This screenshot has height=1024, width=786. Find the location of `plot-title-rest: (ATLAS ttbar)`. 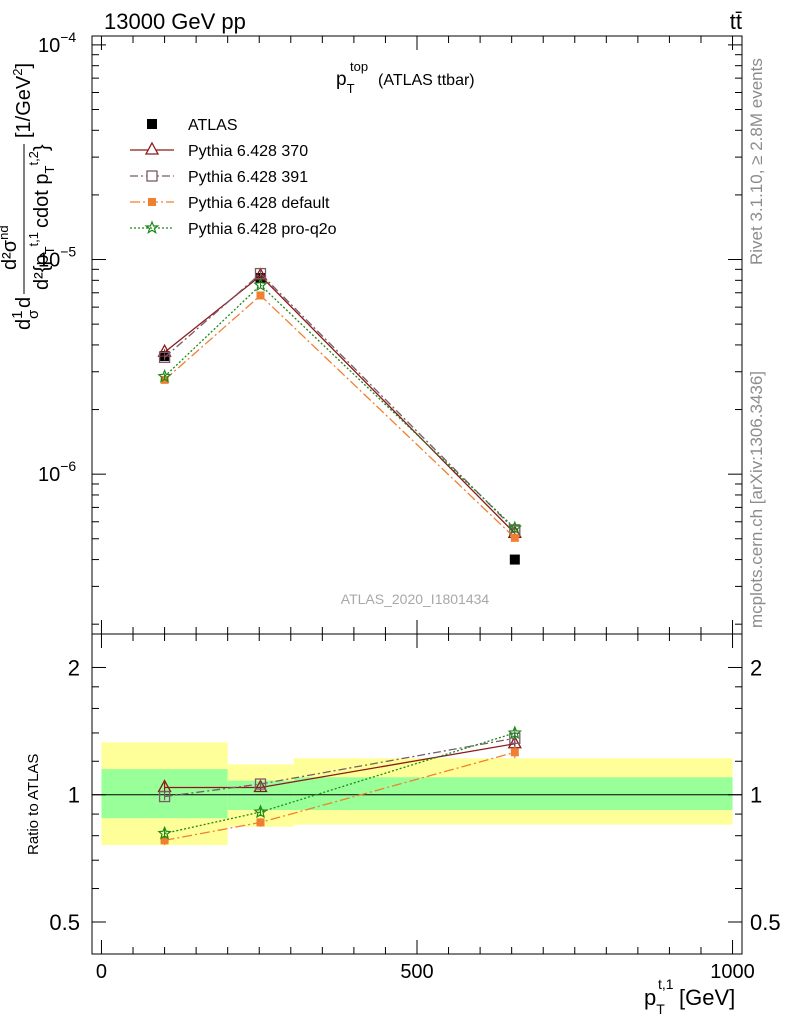

plot-title-rest: (ATLAS ttbar) is located at coordinates (426, 80).